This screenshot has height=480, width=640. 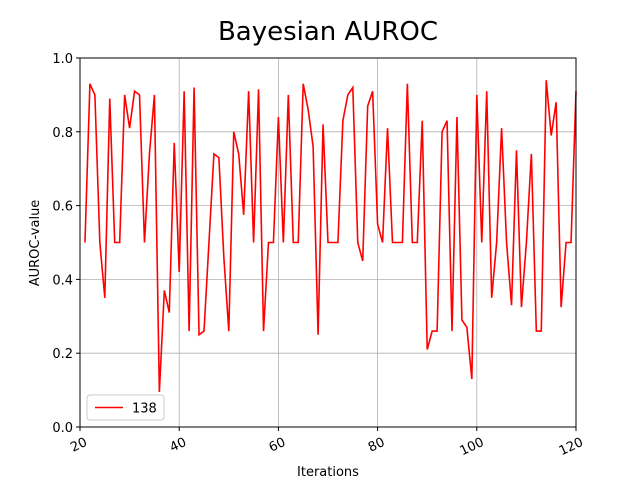 I want to click on x-axis-label: Iterations, so click(x=328, y=472).